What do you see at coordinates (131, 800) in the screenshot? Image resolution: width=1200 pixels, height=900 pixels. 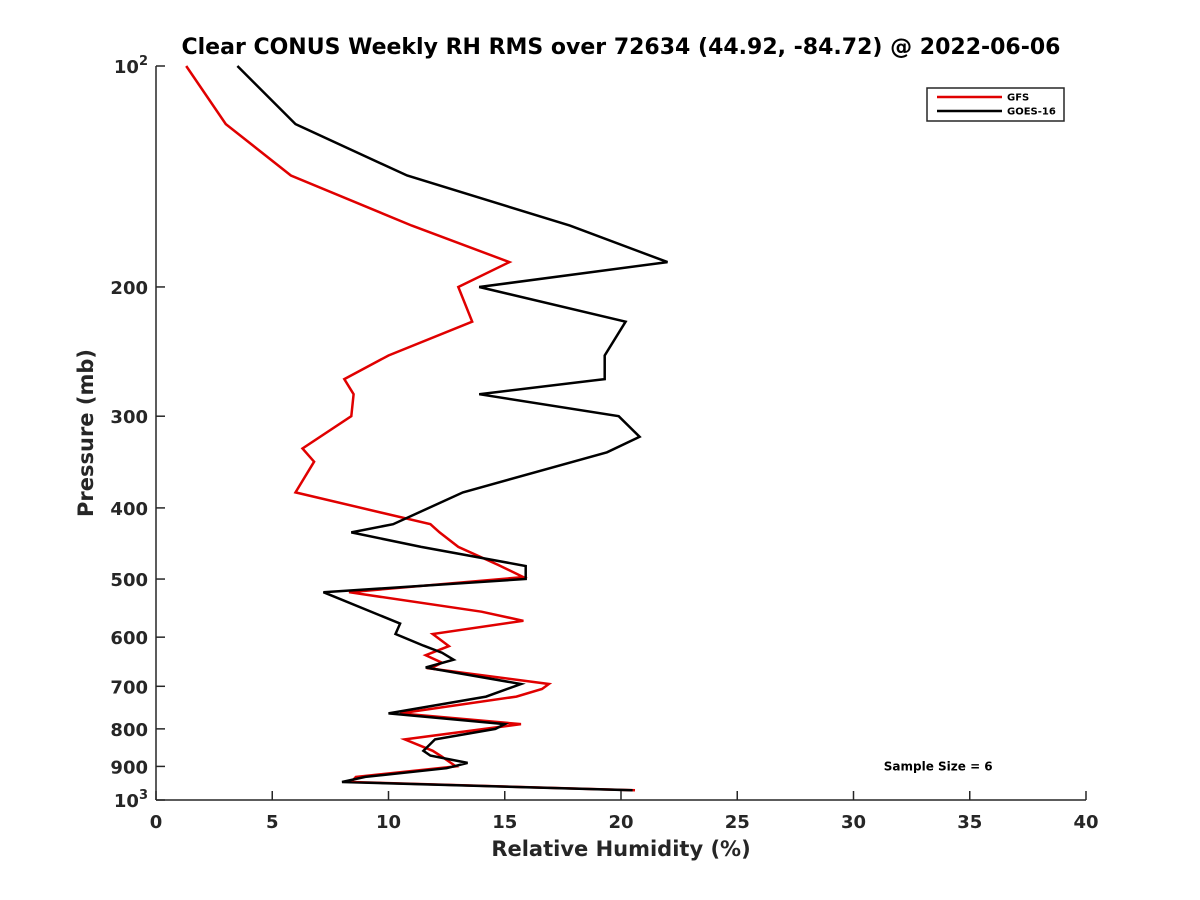 I see `y-tick-label: 10³` at bounding box center [131, 800].